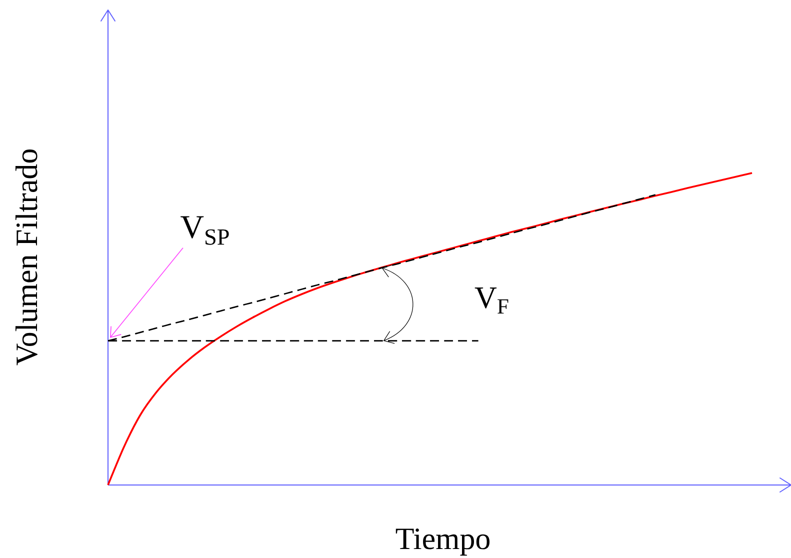  I want to click on x-axis-title: Tiempo, so click(443, 542).